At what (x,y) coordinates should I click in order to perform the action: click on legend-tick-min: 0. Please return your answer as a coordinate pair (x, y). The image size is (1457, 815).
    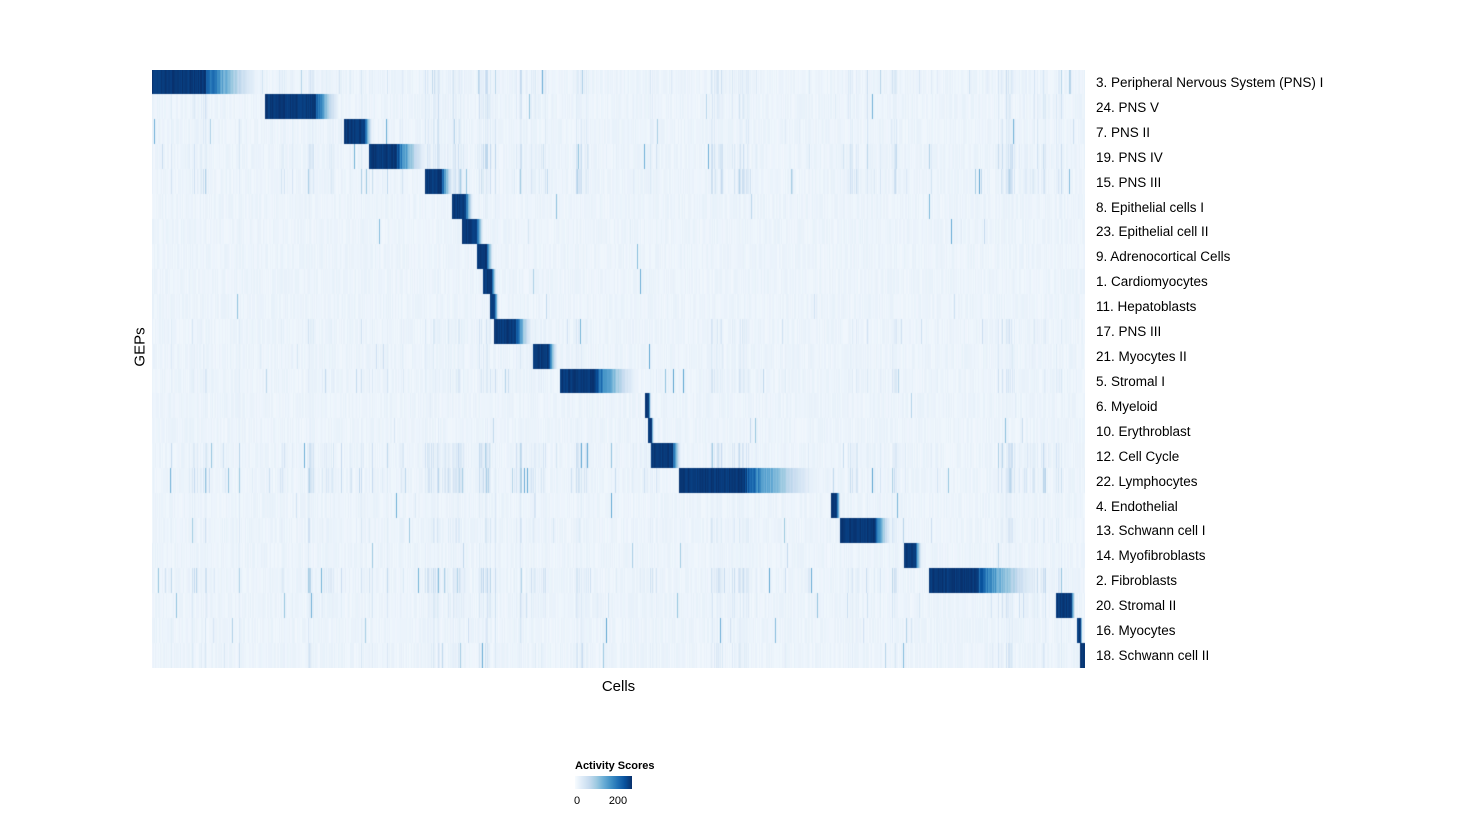
    Looking at the image, I should click on (577, 801).